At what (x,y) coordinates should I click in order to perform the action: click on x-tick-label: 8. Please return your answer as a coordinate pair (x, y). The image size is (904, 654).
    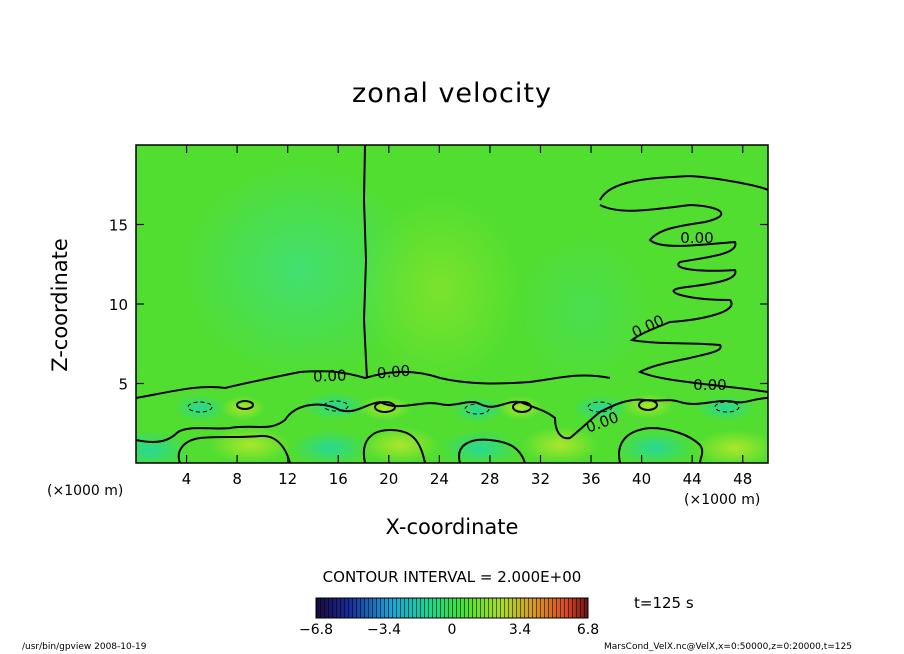
    Looking at the image, I should click on (237, 479).